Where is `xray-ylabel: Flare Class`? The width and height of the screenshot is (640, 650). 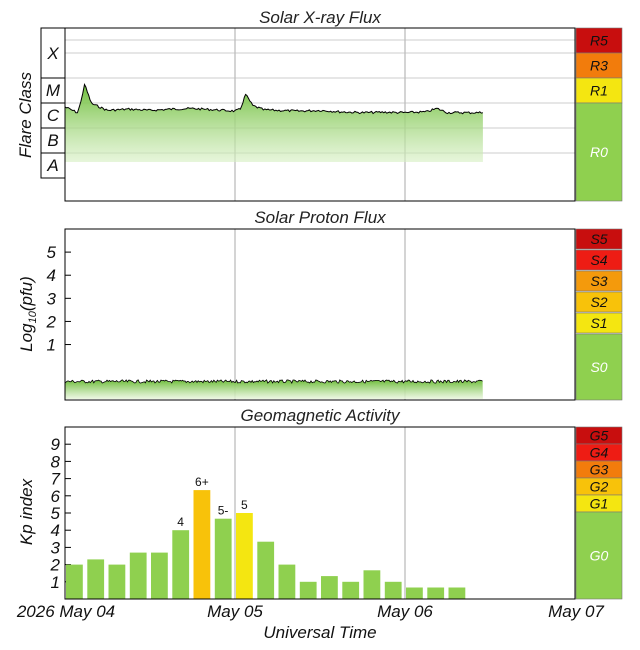
xray-ylabel: Flare Class is located at coordinates (25, 115).